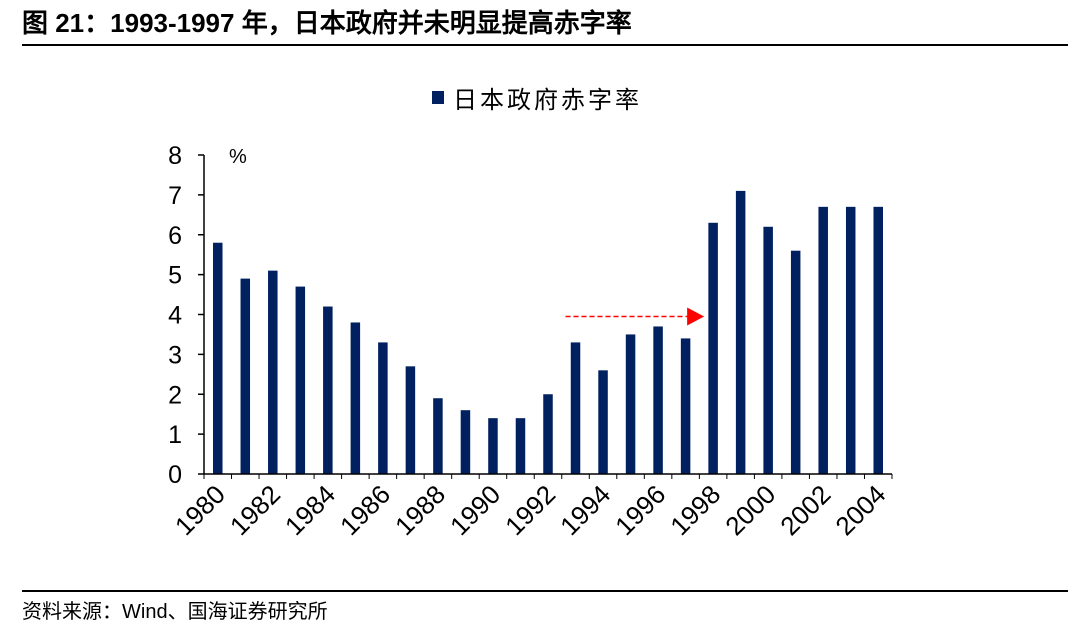 This screenshot has height=632, width=1080. Describe the element at coordinates (795, 362) in the screenshot. I see `bar-2001` at that location.